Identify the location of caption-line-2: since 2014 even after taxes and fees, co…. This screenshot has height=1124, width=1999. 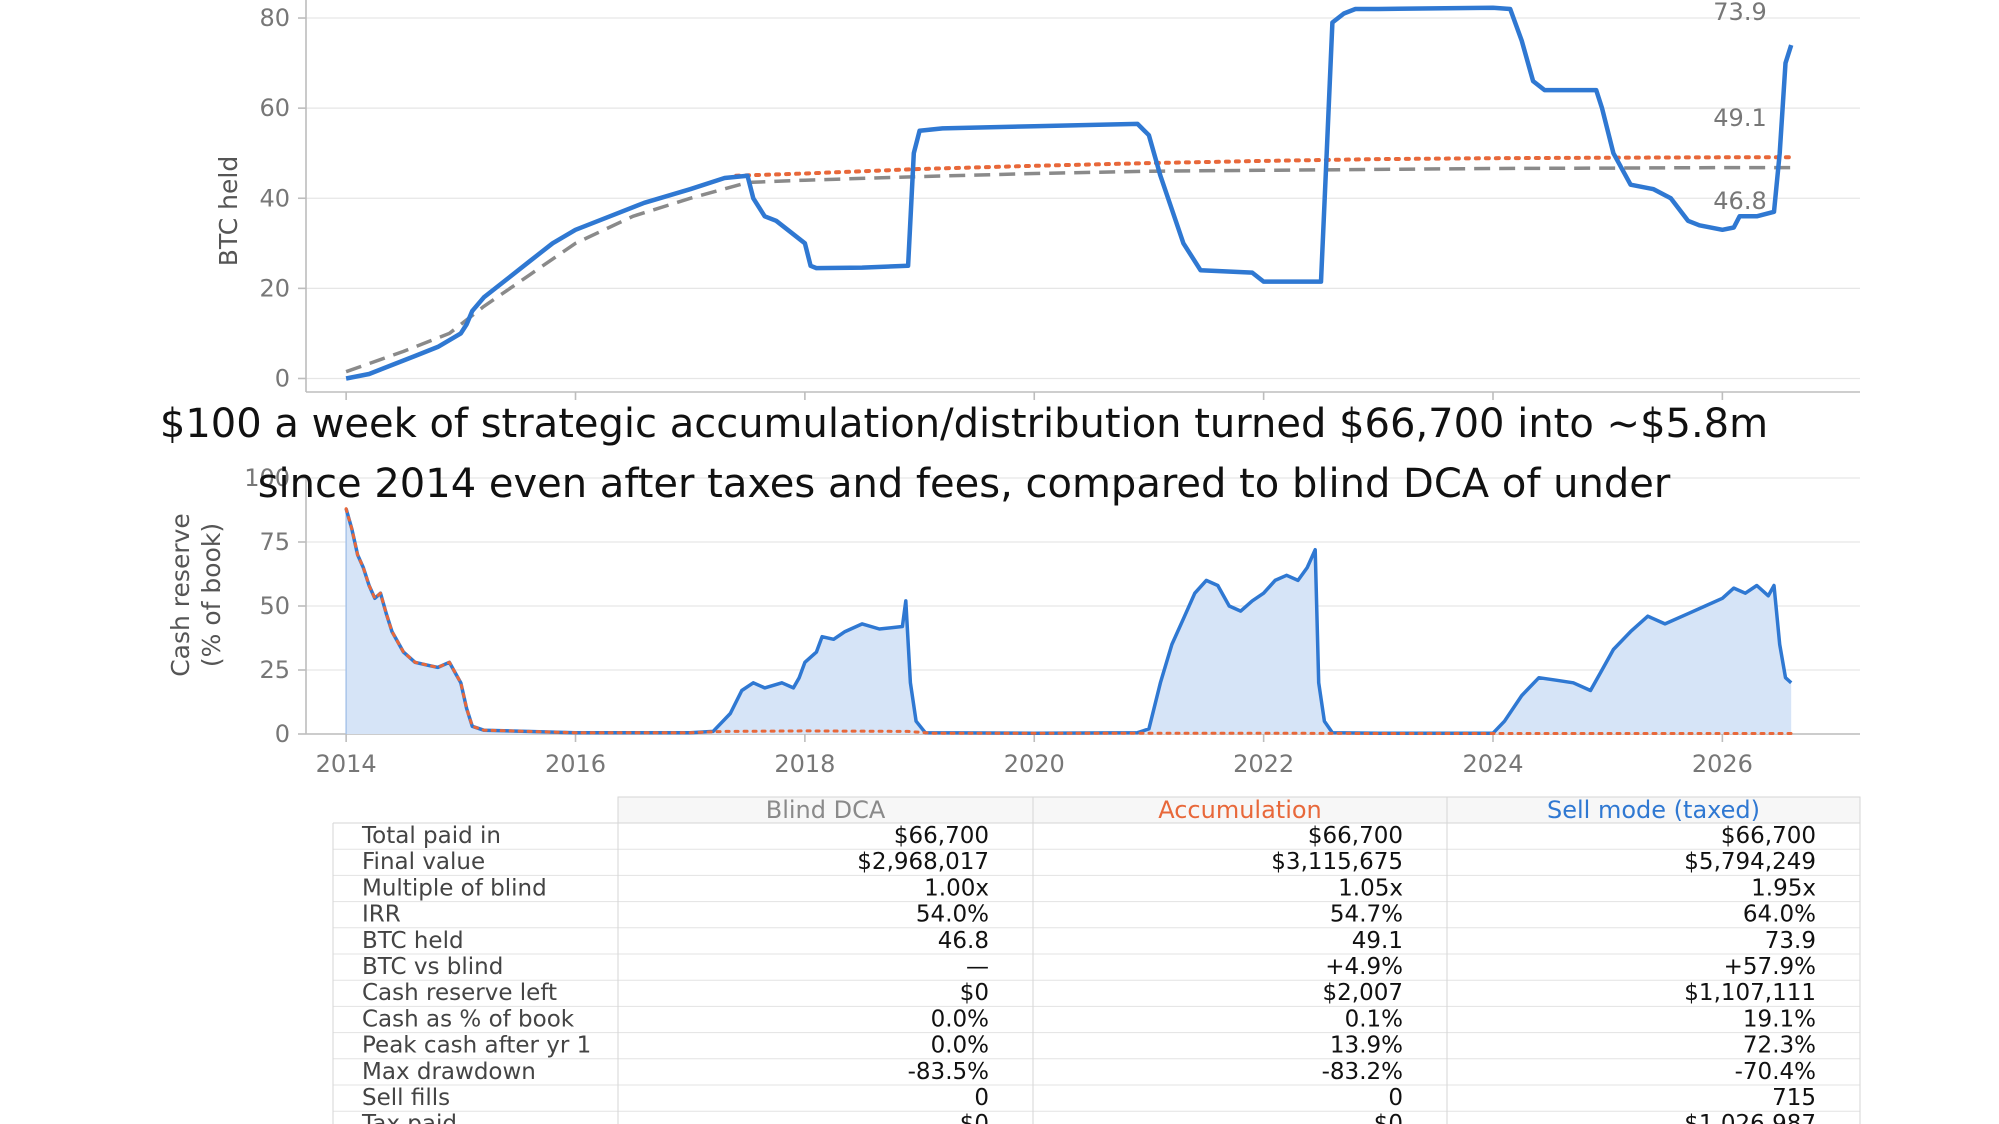
(964, 484).